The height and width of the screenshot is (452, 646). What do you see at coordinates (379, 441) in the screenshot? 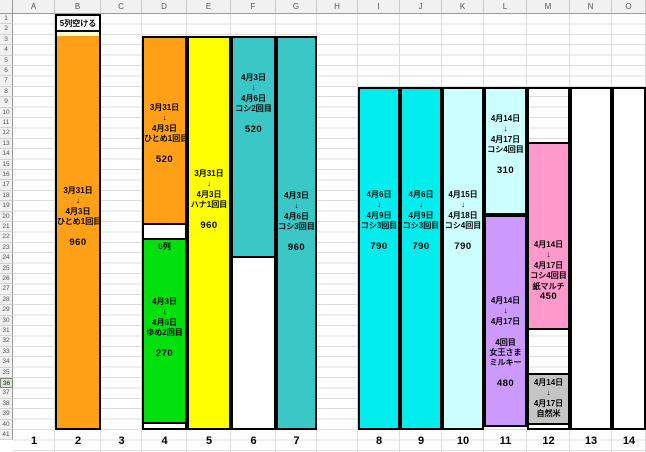
I see `bottom-label-i: 8` at bounding box center [379, 441].